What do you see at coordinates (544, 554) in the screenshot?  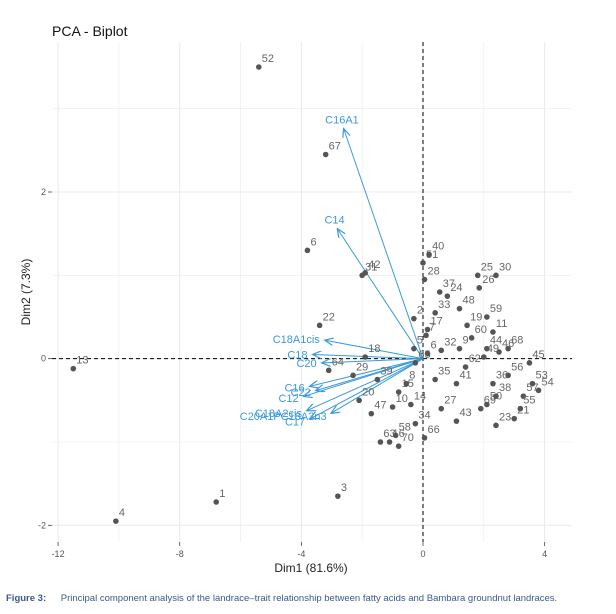 I see `x-tick-label: 4` at bounding box center [544, 554].